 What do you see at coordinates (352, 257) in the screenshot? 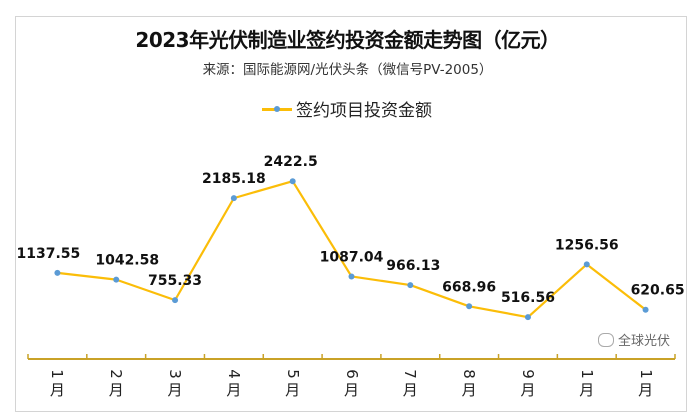
I see `data-label: 1087.04` at bounding box center [352, 257].